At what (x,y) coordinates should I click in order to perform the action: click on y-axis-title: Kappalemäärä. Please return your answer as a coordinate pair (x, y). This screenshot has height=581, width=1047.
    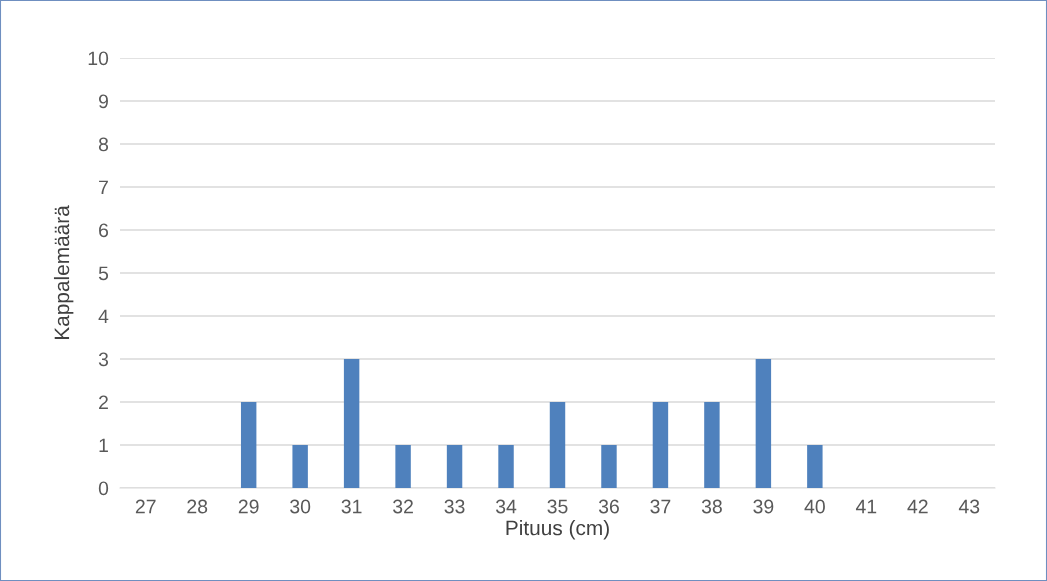
    Looking at the image, I should click on (63, 272).